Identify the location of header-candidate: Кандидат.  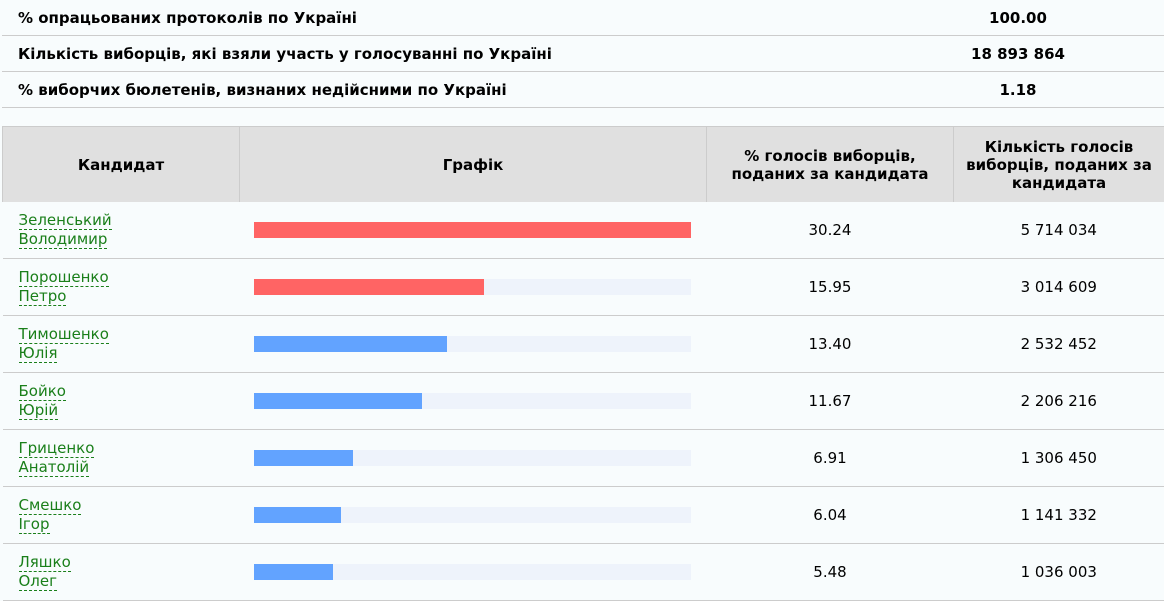
(121, 165).